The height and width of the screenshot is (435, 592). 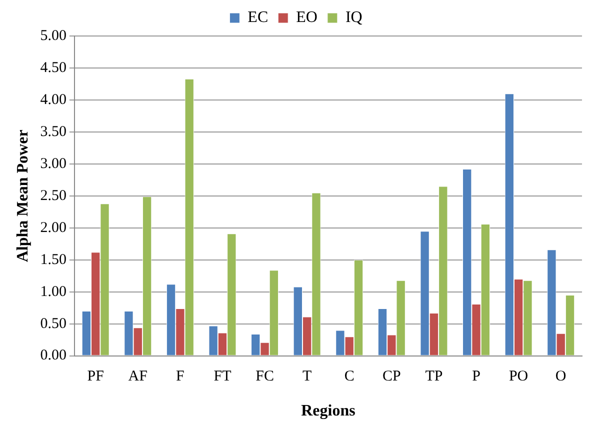 What do you see at coordinates (53, 292) in the screenshot?
I see `y-tick-label: 1.00` at bounding box center [53, 292].